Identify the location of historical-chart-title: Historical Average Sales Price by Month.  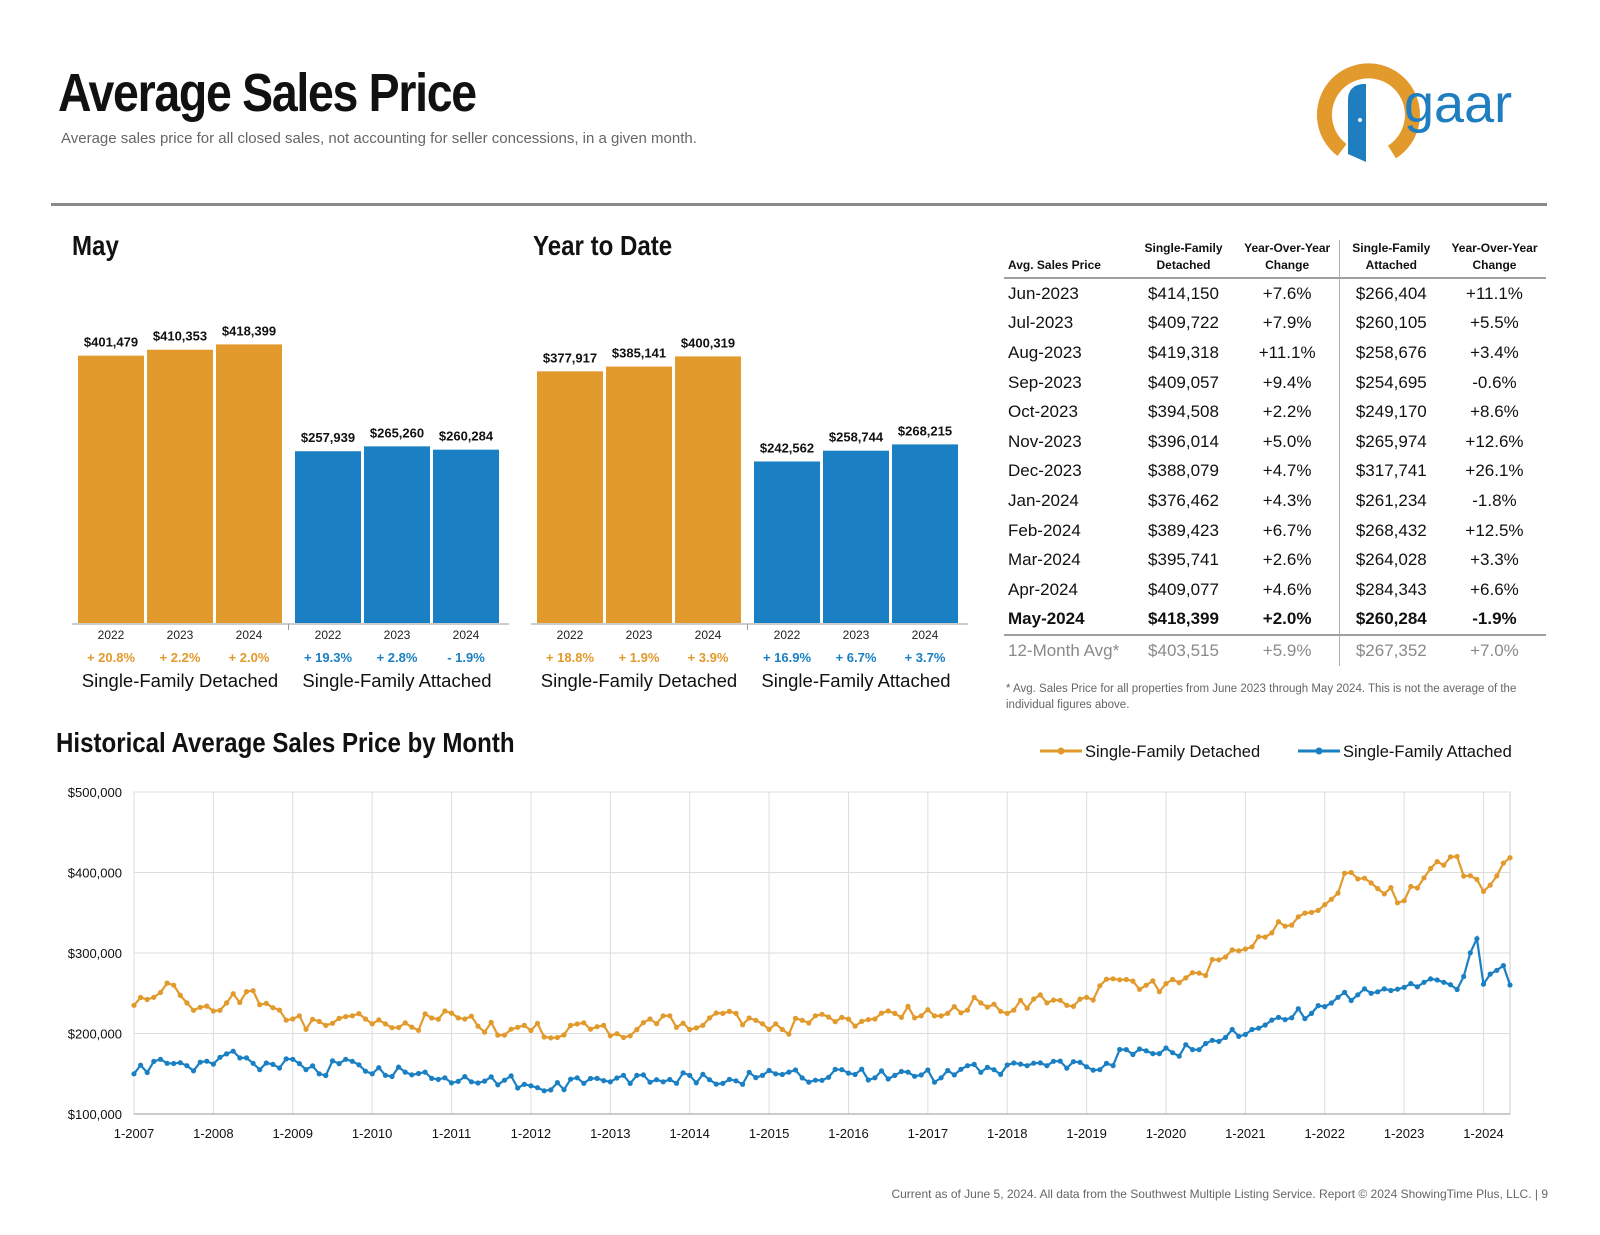
(285, 742).